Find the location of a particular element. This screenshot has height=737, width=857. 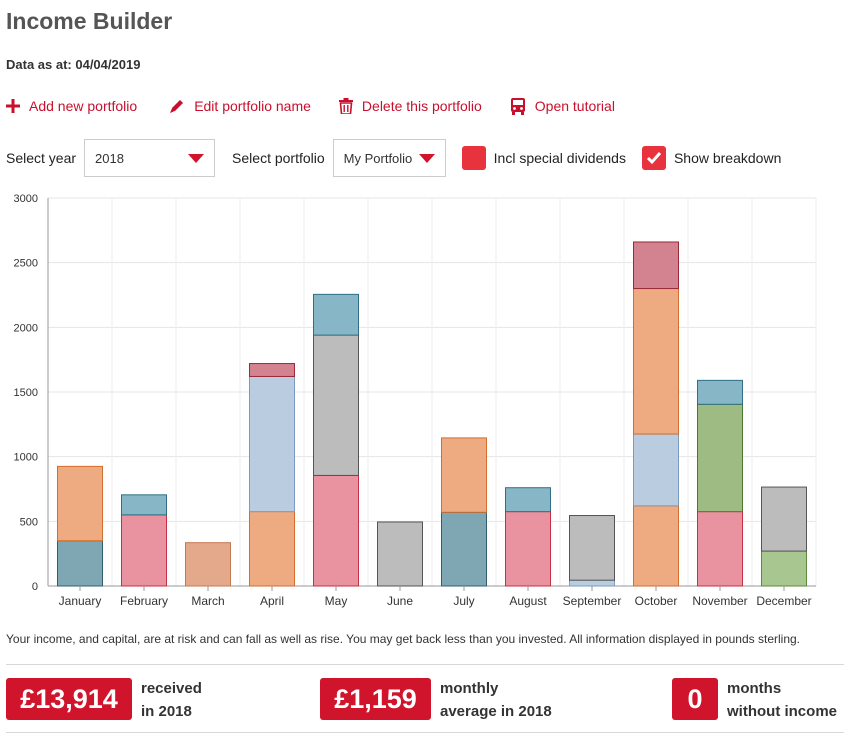

monthly-average-line1: monthly is located at coordinates (469, 688).